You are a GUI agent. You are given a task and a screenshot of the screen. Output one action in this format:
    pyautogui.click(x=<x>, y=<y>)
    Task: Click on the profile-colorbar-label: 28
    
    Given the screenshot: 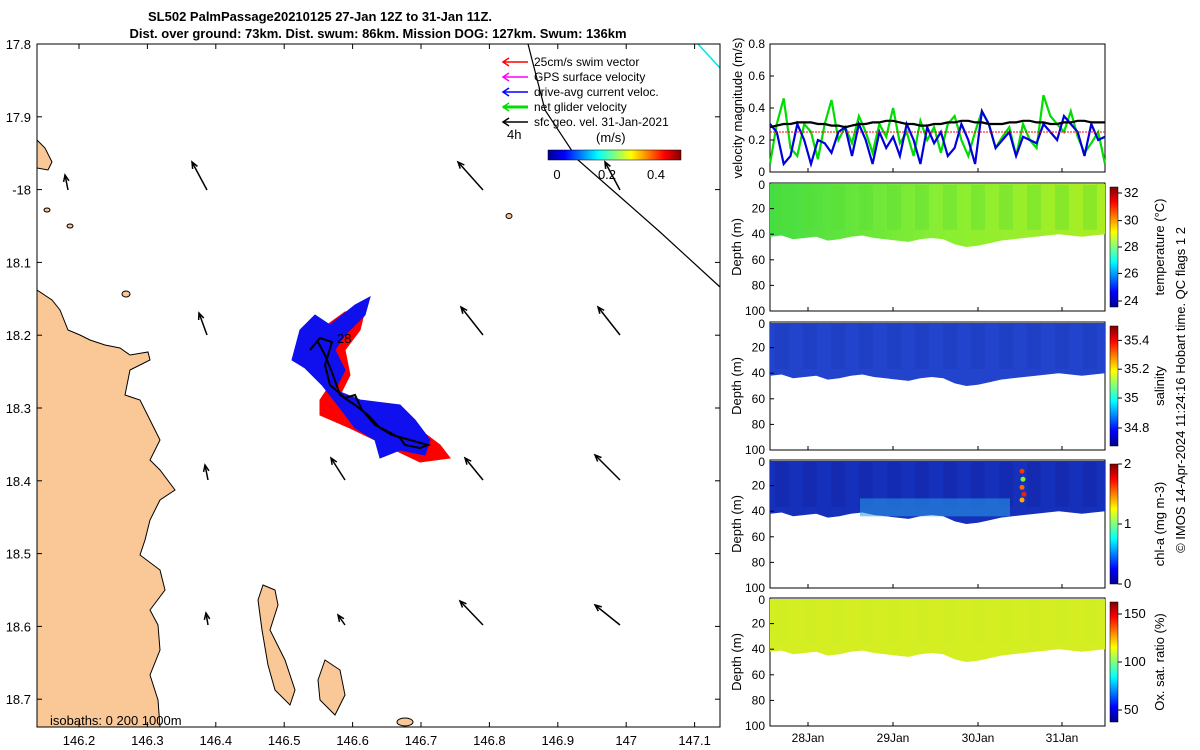 What is the action you would take?
    pyautogui.click(x=1131, y=246)
    